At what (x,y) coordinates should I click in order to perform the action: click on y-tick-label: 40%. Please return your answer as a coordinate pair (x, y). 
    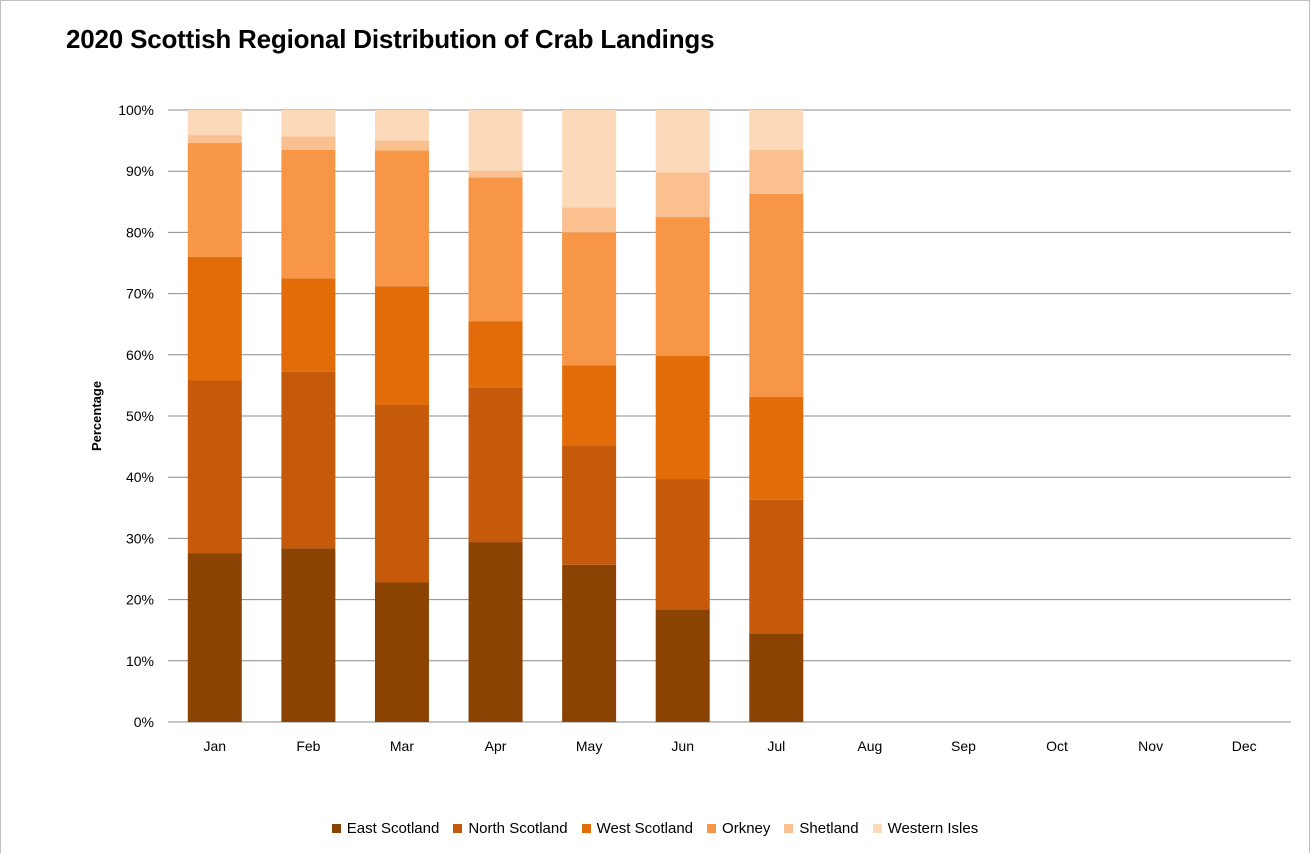
    Looking at the image, I should click on (140, 477).